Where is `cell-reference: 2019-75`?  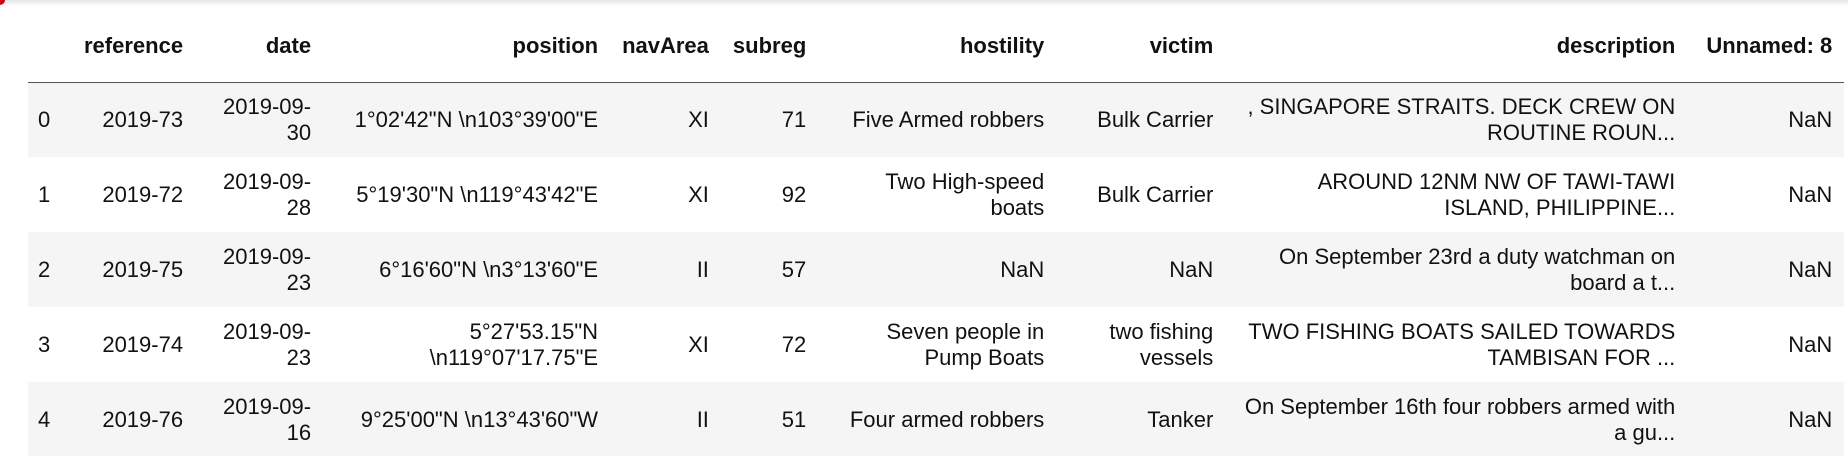 cell-reference: 2019-75 is located at coordinates (143, 269).